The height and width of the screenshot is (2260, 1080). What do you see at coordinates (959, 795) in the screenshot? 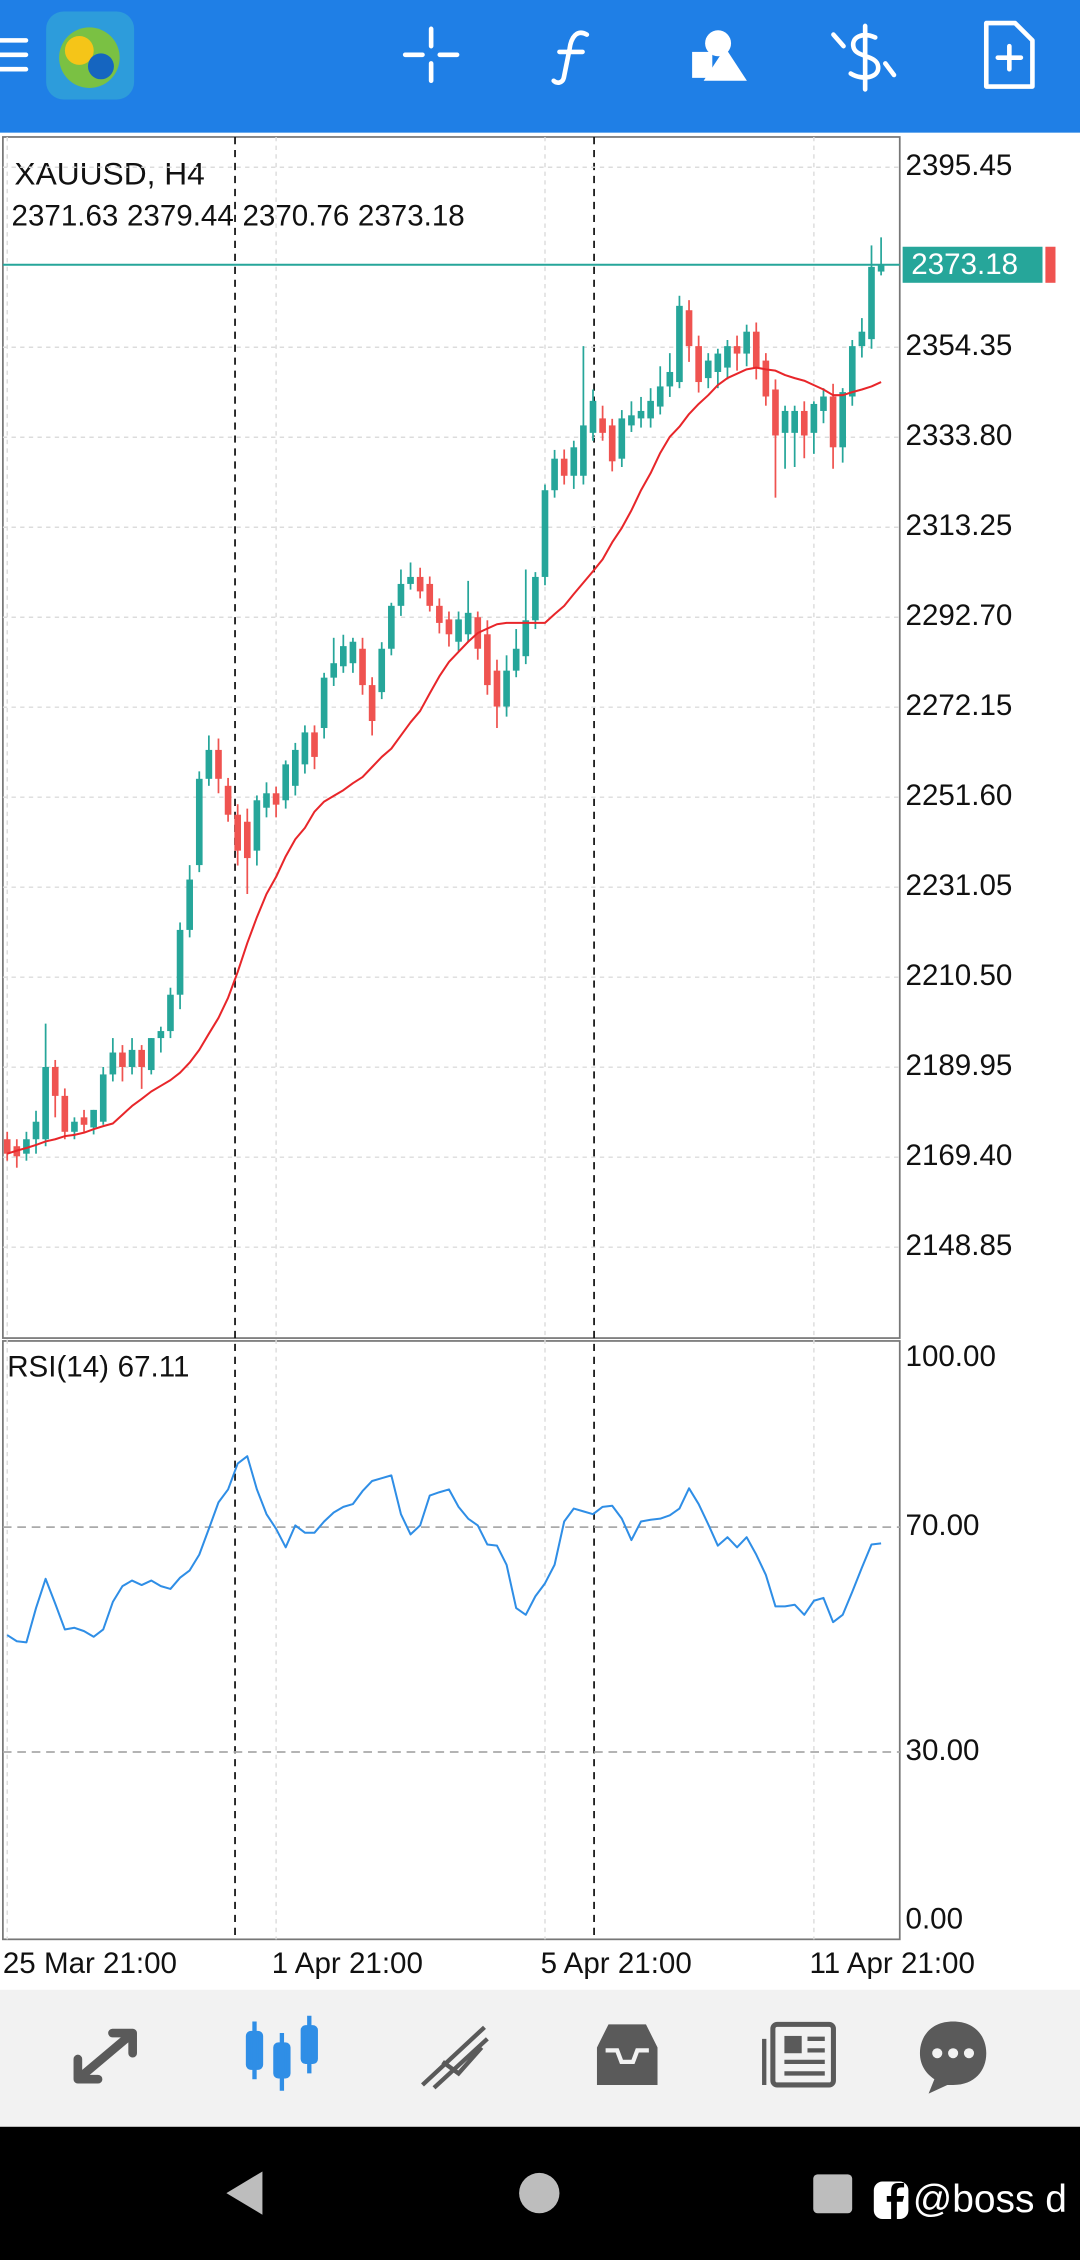
I see `y-tick-label: 2251.60` at bounding box center [959, 795].